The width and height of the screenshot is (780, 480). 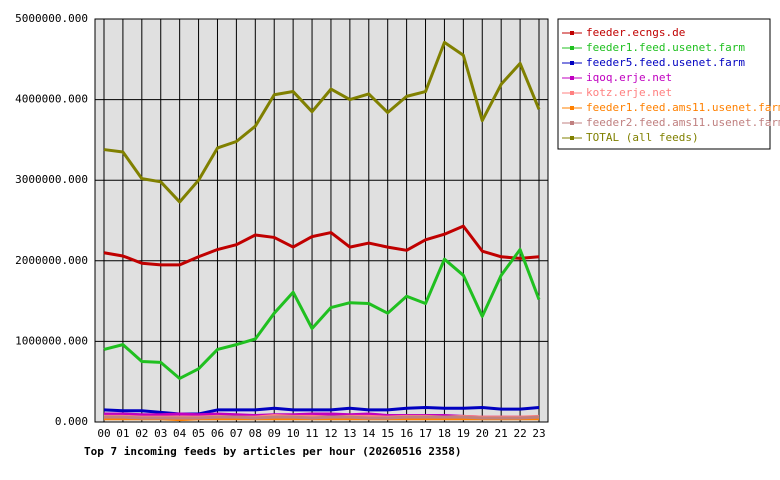 What do you see at coordinates (683, 107) in the screenshot?
I see `legend-label: feeder1.feed.ams11.usenet.farm` at bounding box center [683, 107].